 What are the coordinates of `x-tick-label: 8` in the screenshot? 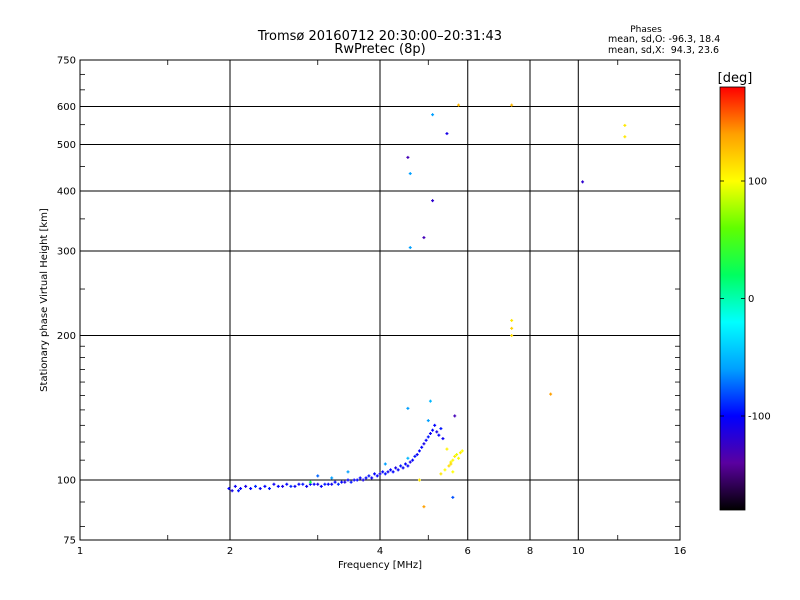 It's located at (530, 551).